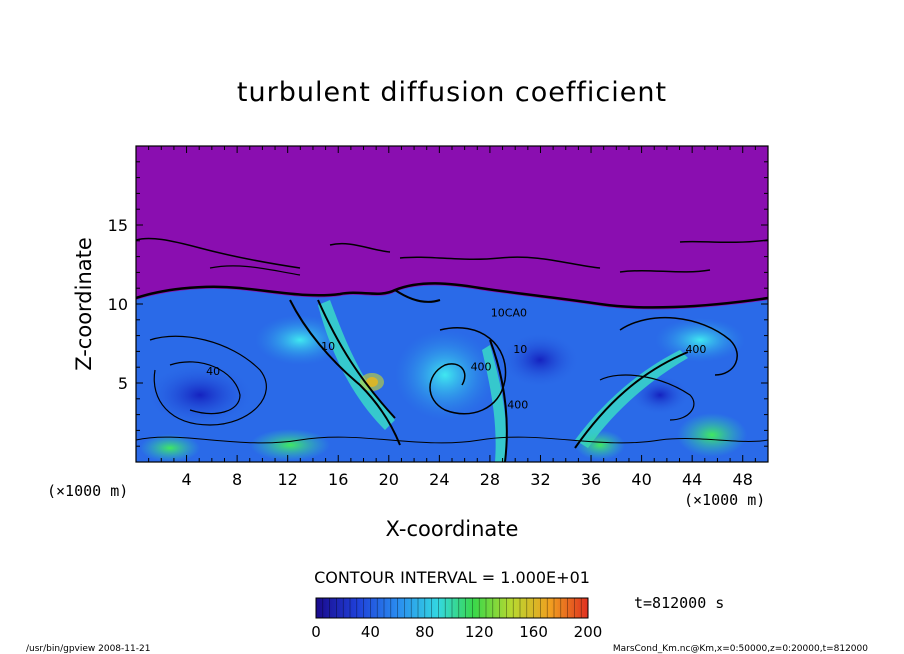 Image resolution: width=904 pixels, height=654 pixels. Describe the element at coordinates (370, 632) in the screenshot. I see `colorbar-tick-label: 40` at that location.